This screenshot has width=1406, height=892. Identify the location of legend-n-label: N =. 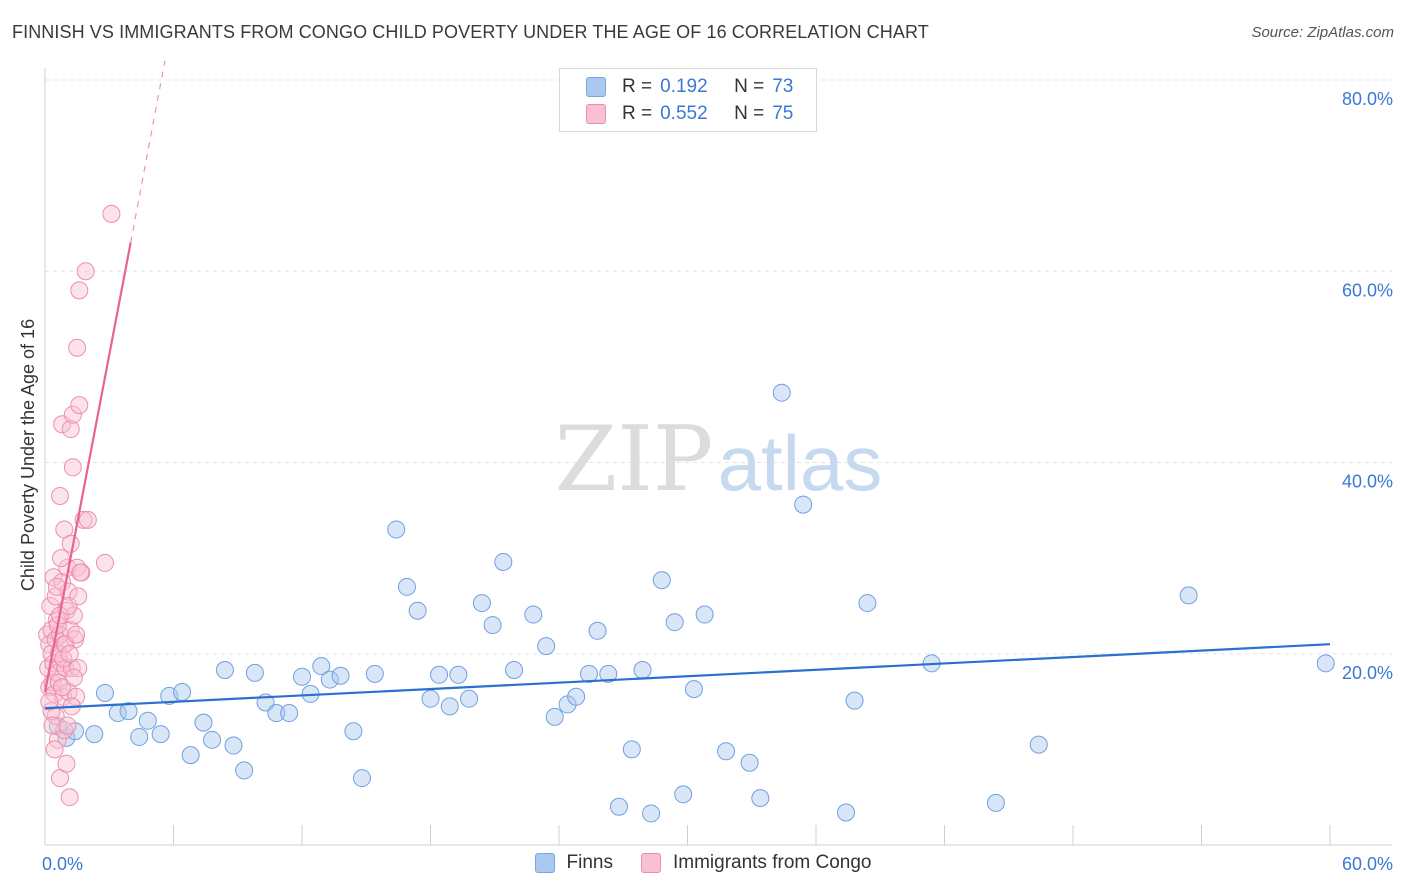
(749, 86).